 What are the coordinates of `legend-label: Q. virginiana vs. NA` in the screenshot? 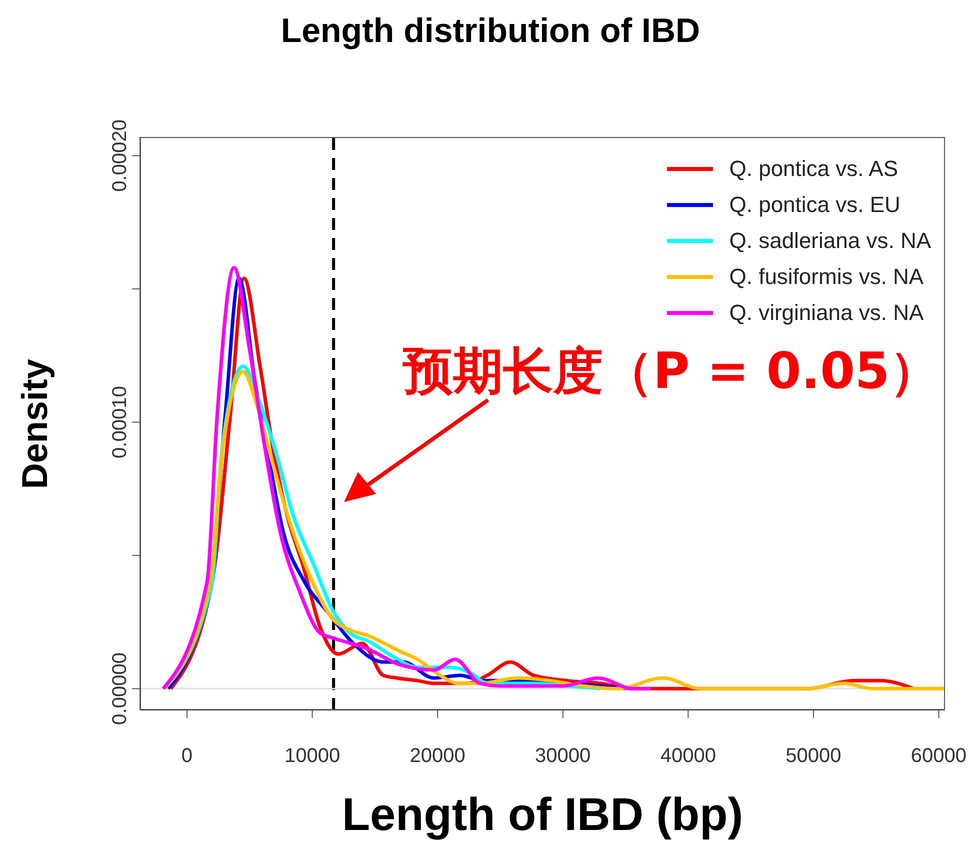 It's located at (826, 313).